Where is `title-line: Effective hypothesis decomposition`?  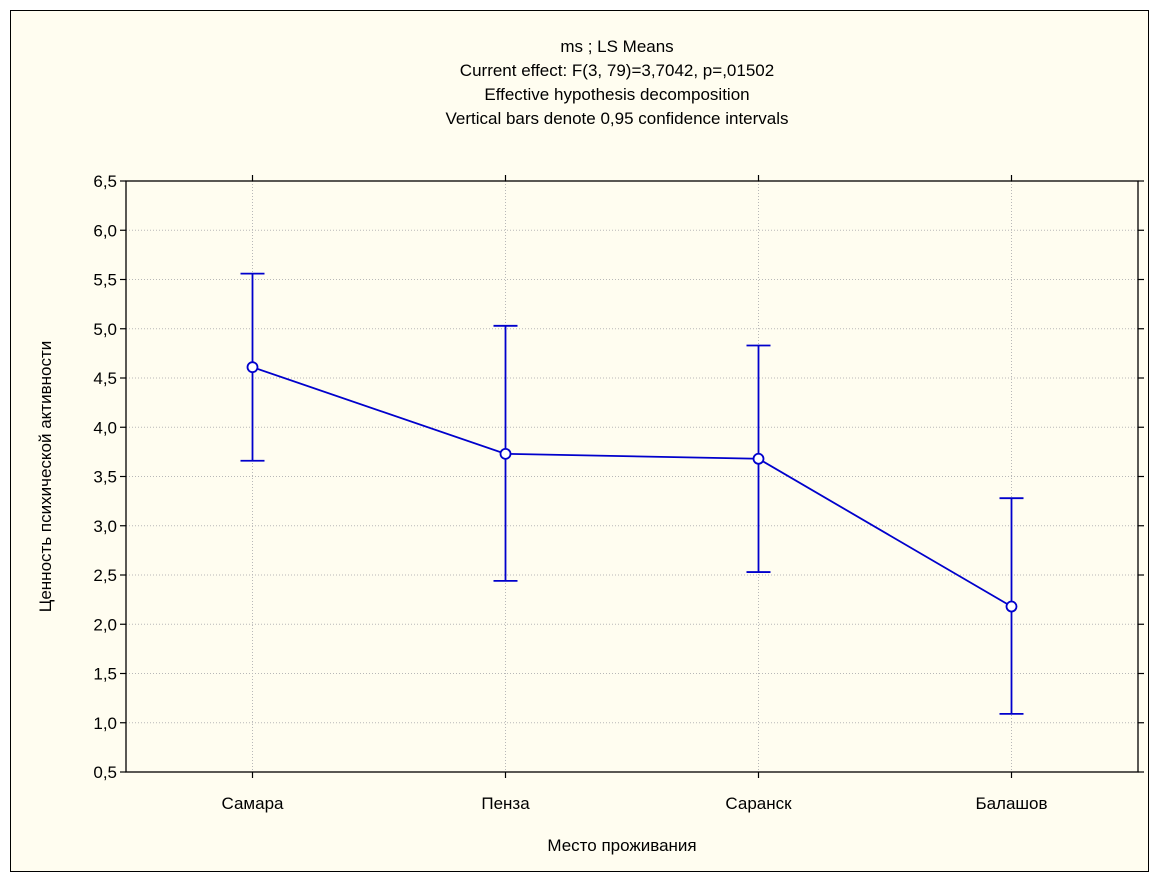 title-line: Effective hypothesis decomposition is located at coordinates (616, 94).